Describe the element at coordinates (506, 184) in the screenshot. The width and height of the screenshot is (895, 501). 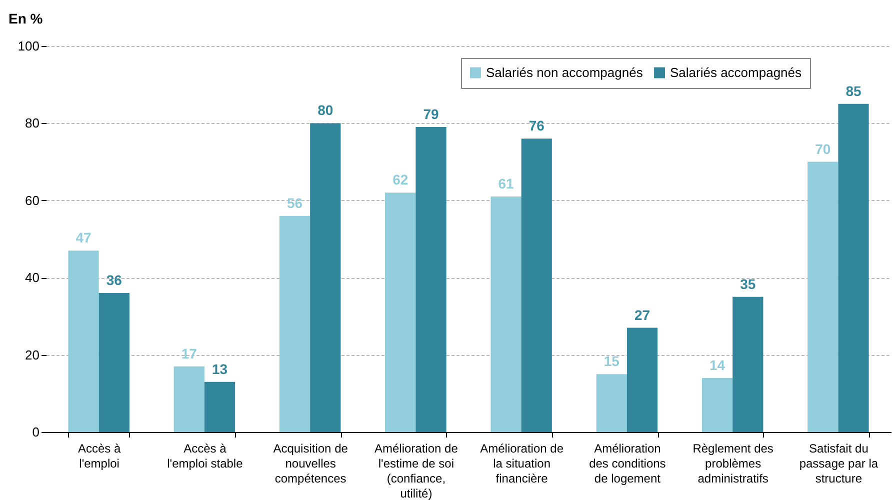
I see `data-label: 61` at that location.